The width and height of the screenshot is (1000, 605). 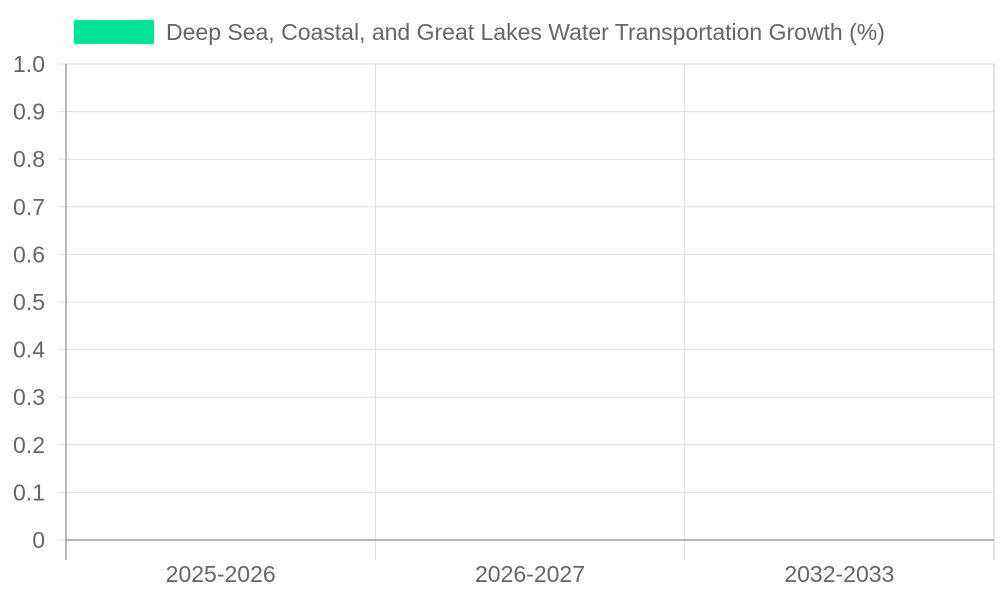 I want to click on legend-swatch, so click(x=114, y=32).